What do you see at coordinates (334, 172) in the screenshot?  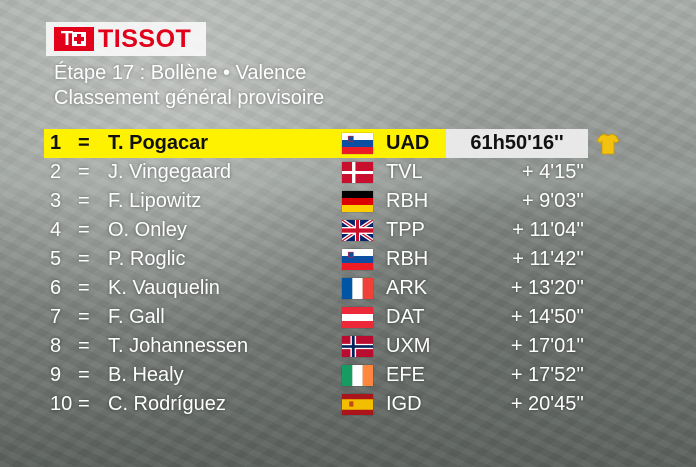 I see `standings-row: 2 = J. Vingegaard TVL + 4'15''` at bounding box center [334, 172].